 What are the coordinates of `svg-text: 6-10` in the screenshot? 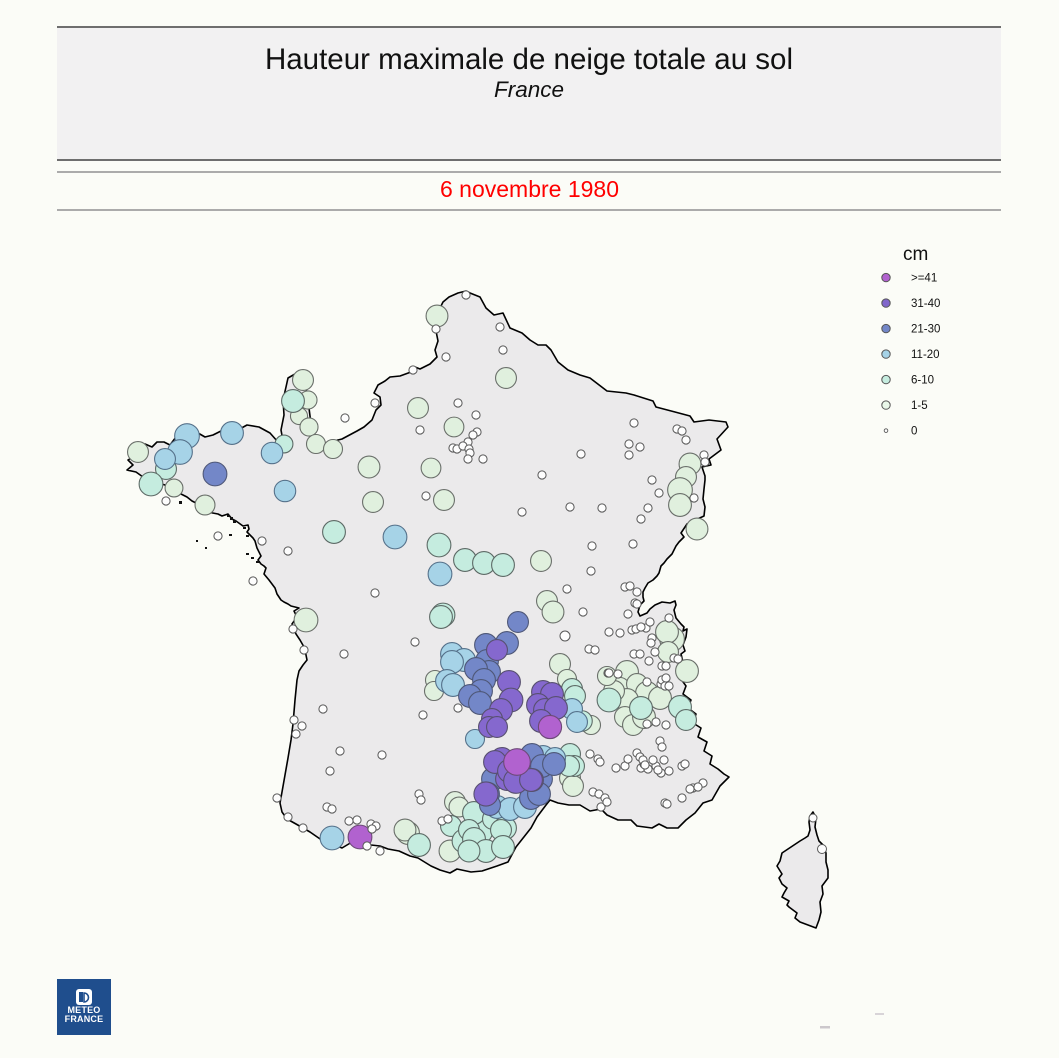 It's located at (922, 381).